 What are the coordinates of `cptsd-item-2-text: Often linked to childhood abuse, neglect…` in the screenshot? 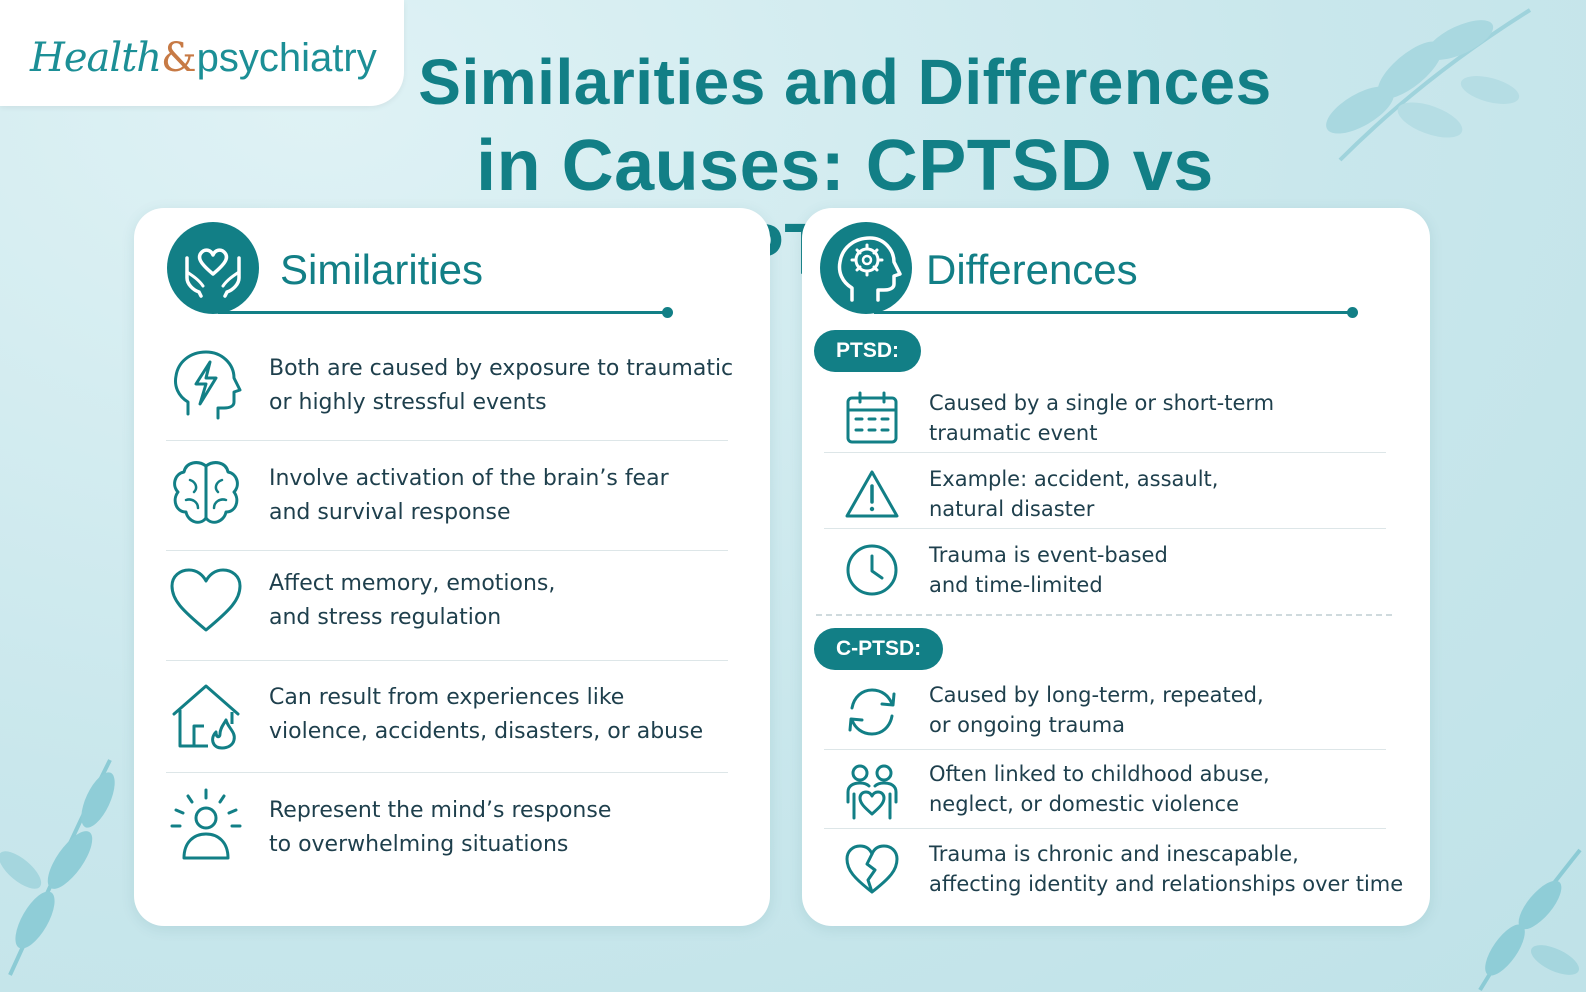 It's located at (1099, 789).